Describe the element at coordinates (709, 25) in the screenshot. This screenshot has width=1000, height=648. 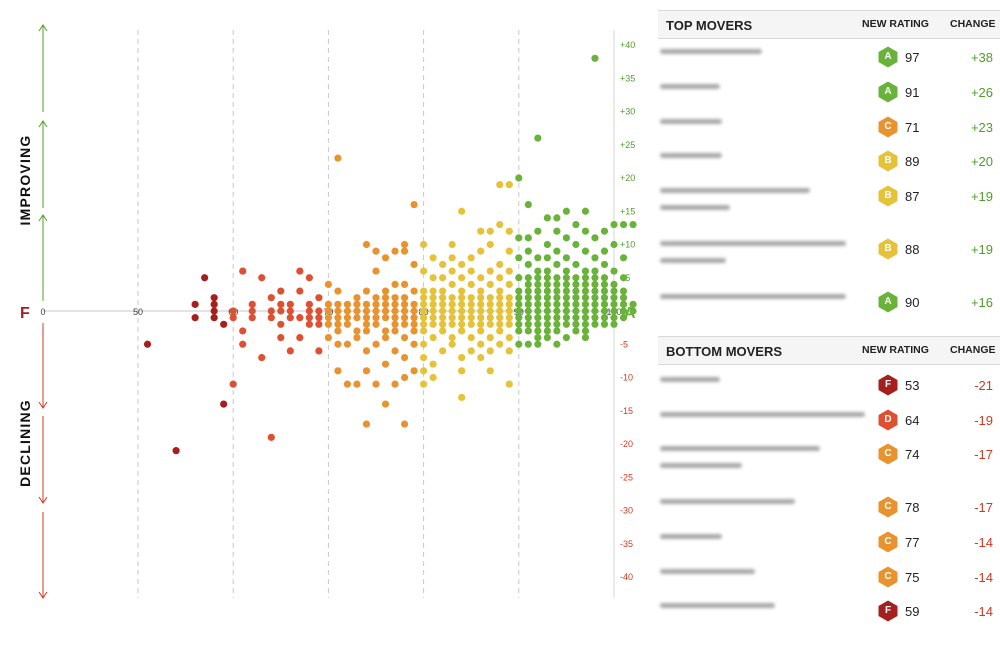
I see `top-movers-title: TOP MOVERS` at that location.